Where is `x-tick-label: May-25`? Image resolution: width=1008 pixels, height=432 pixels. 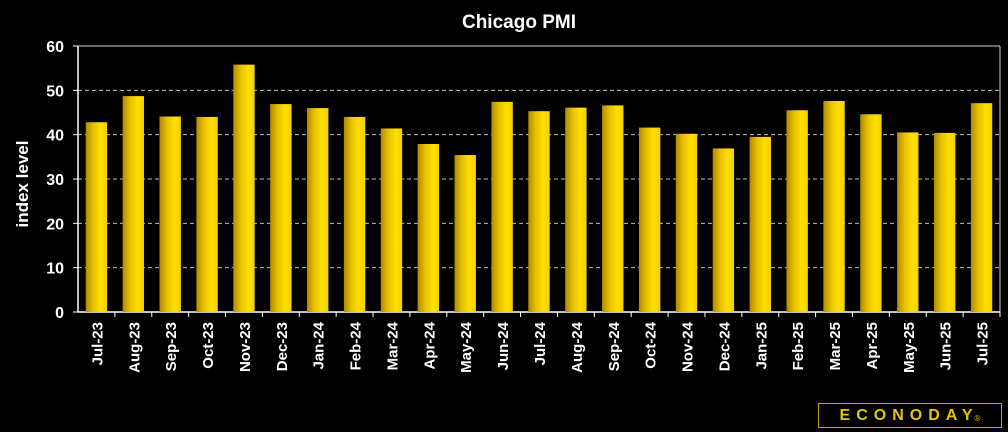 x-tick-label: May-25 is located at coordinates (909, 347).